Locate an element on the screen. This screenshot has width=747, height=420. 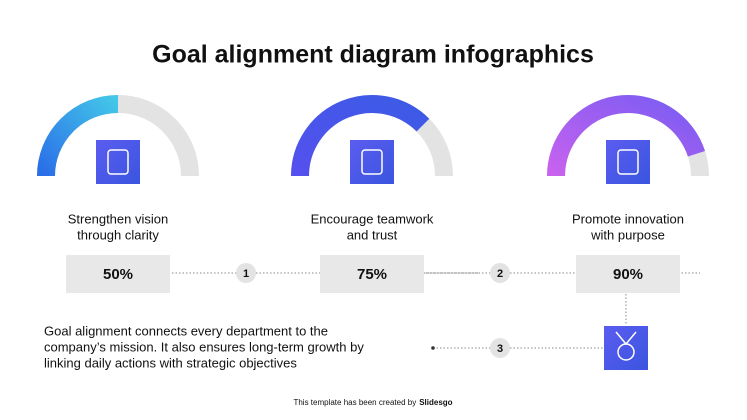
value-label: 75% is located at coordinates (372, 274).